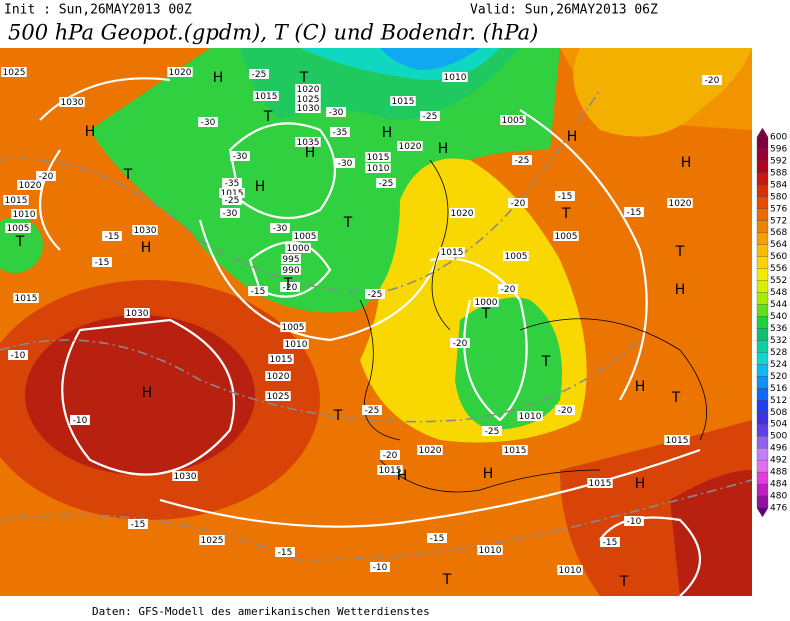 The height and width of the screenshot is (621, 790). I want to click on colorbar-label: 500, so click(778, 437).